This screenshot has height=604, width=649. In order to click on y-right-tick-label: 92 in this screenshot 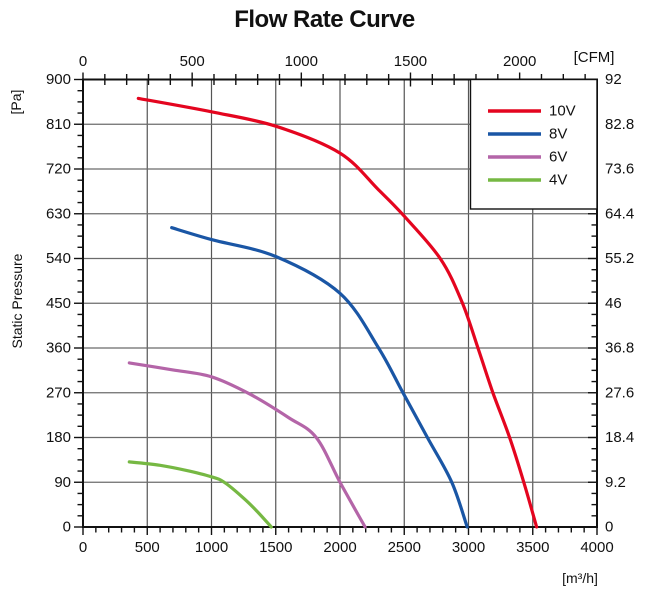, I will do `click(613, 79)`.